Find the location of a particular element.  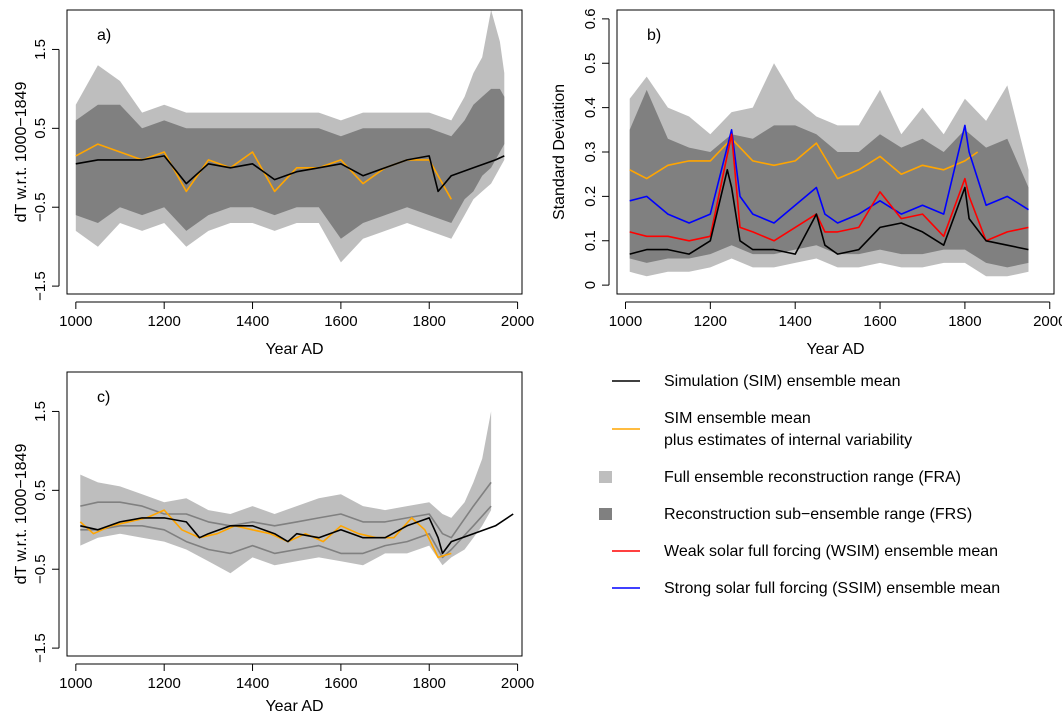

y-tick-label: 0.2 is located at coordinates (590, 196).